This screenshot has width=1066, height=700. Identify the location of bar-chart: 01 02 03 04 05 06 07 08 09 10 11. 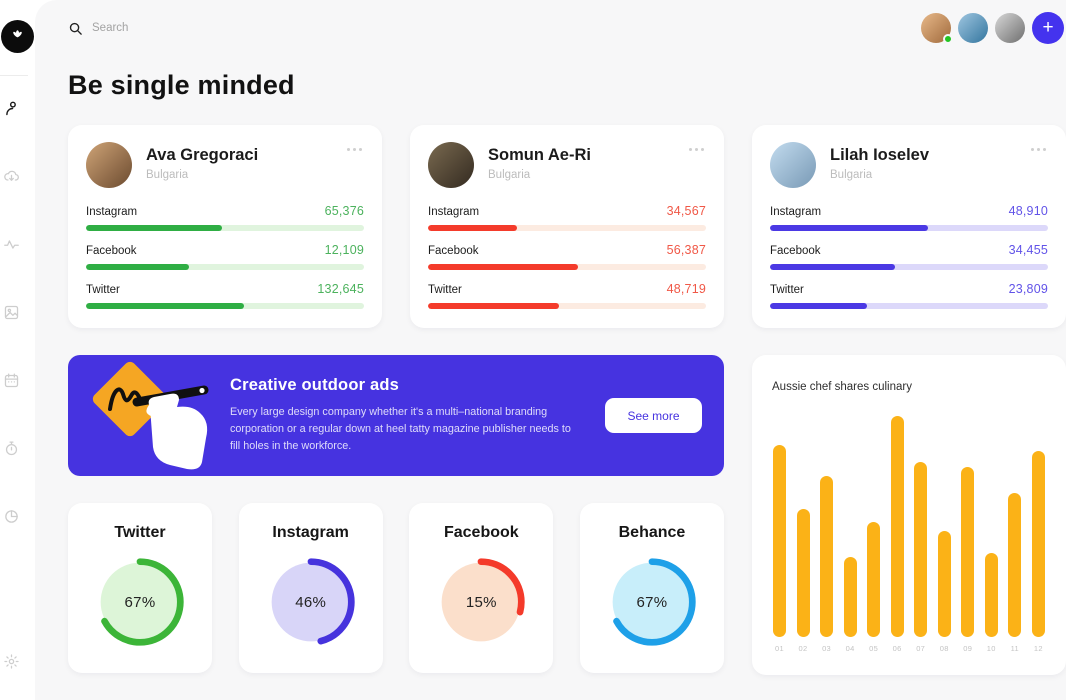
(909, 529).